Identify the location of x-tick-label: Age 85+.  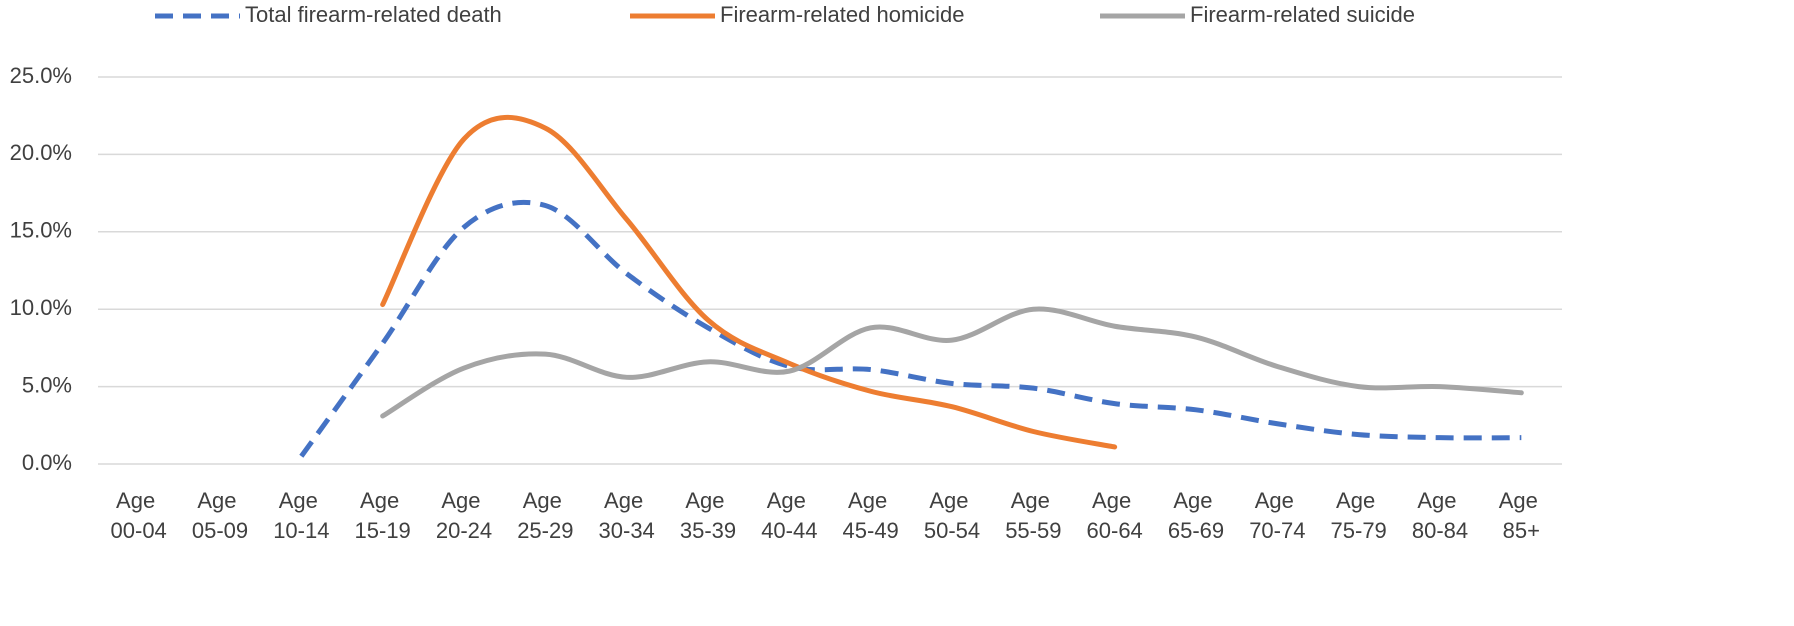
(1521, 515).